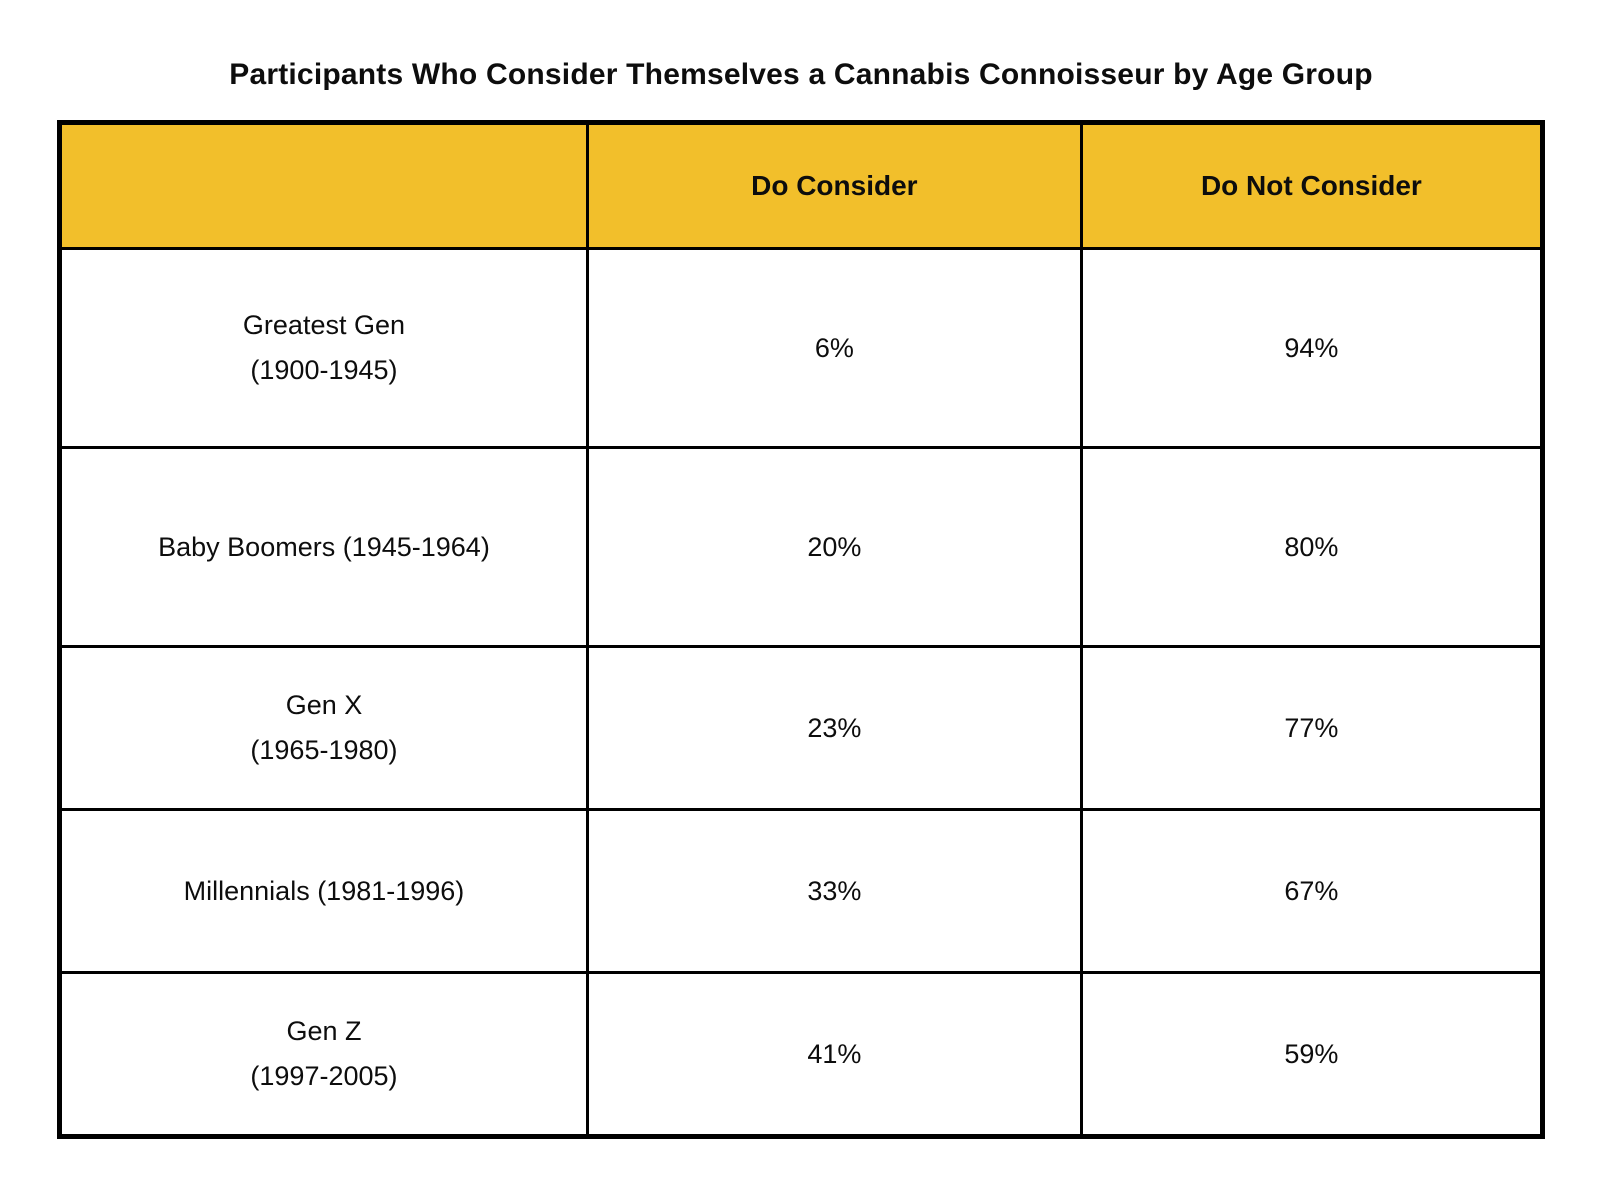 The width and height of the screenshot is (1600, 1200). Describe the element at coordinates (1312, 1054) in the screenshot. I see `do-not-consider-cell: 59%` at that location.